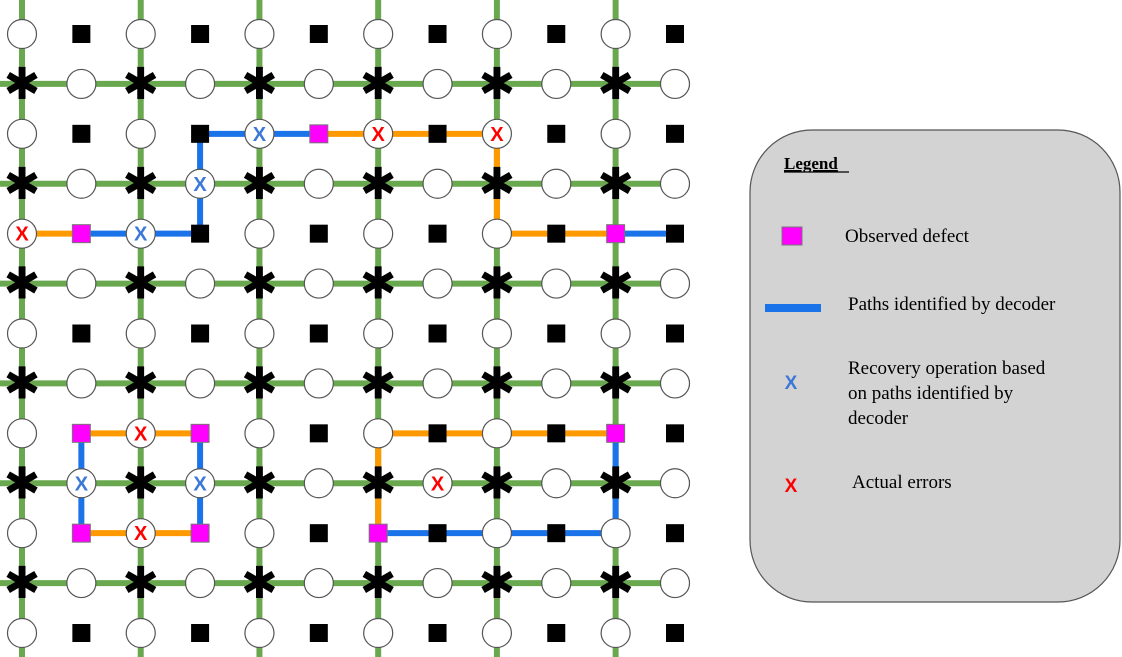 The height and width of the screenshot is (657, 1122). Describe the element at coordinates (878, 418) in the screenshot. I see `legend-recovery-label-line-3: decoder` at that location.